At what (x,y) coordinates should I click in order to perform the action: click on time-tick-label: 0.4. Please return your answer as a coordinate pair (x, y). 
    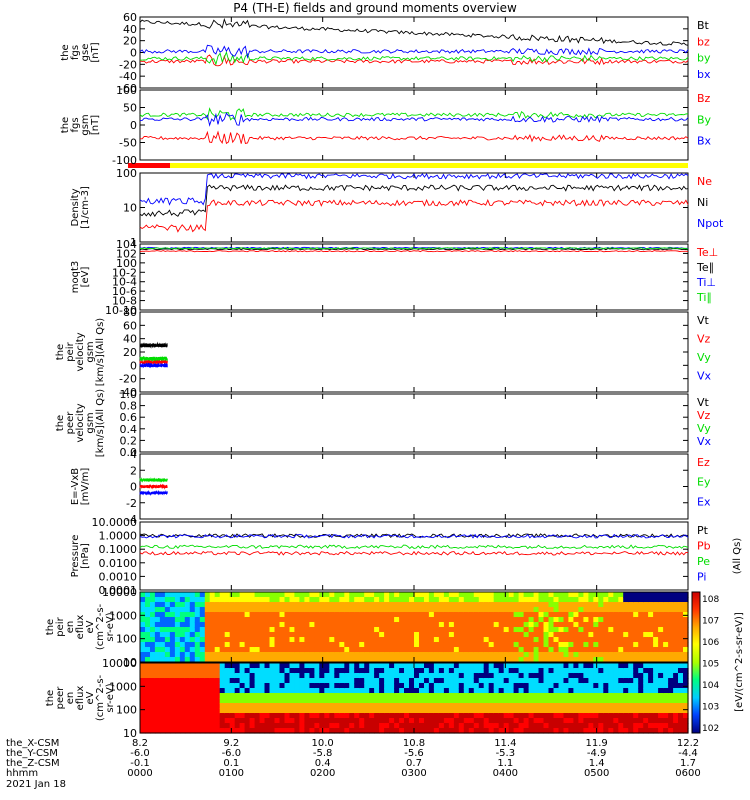
    Looking at the image, I should click on (323, 763).